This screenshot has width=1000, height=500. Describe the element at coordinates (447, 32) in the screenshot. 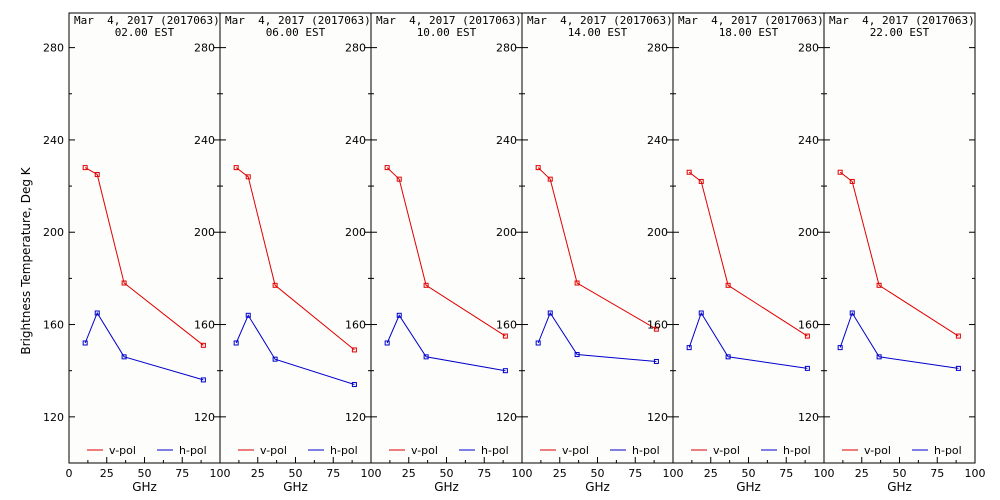

I see `panel-title-time: 10.00 EST` at that location.